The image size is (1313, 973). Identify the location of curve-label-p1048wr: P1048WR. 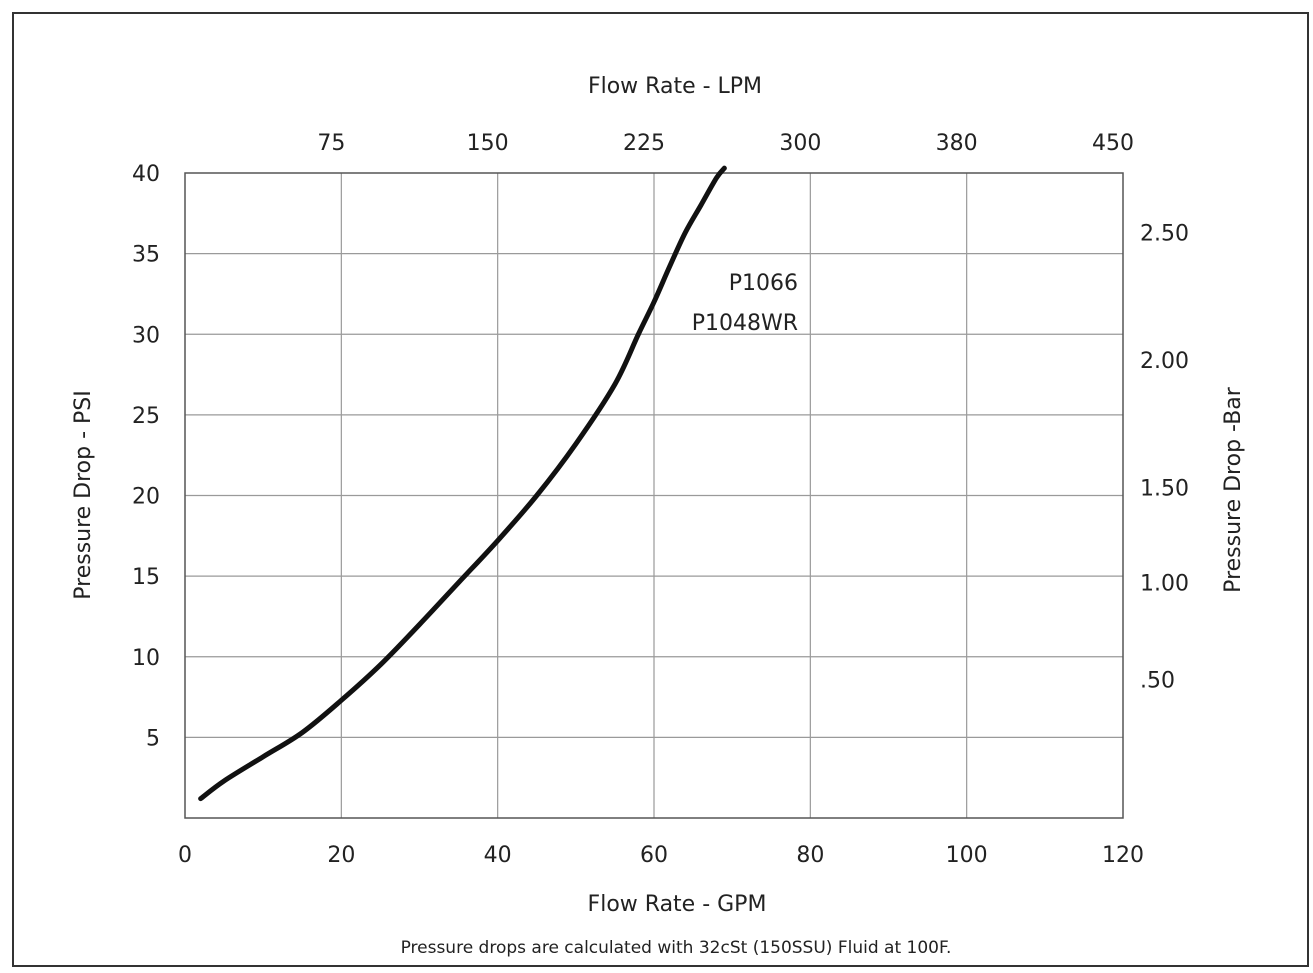
(745, 323).